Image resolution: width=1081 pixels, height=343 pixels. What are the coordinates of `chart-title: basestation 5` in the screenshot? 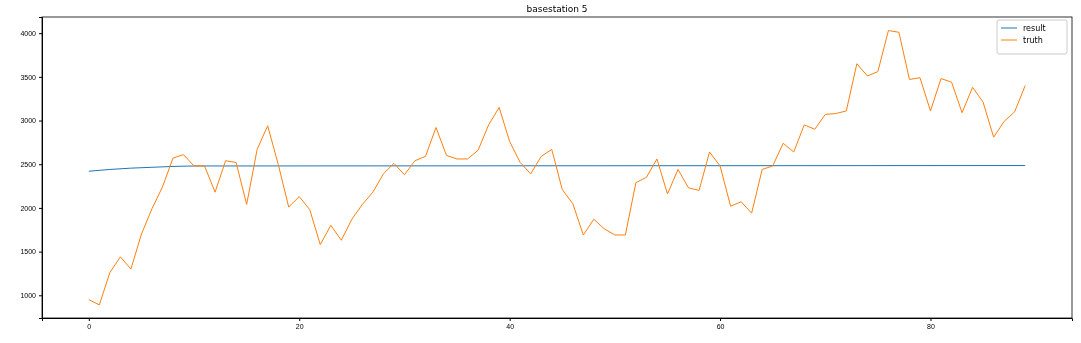 It's located at (557, 9).